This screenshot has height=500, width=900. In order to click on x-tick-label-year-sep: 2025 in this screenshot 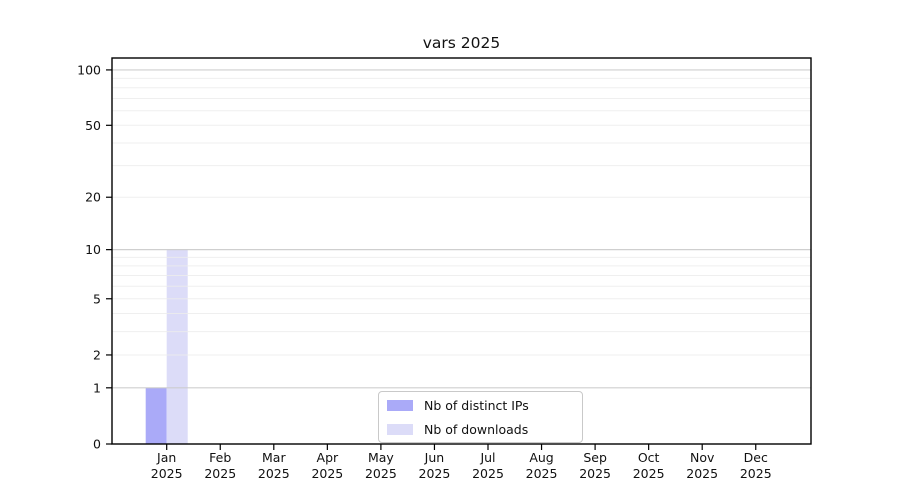, I will do `click(595, 473)`.